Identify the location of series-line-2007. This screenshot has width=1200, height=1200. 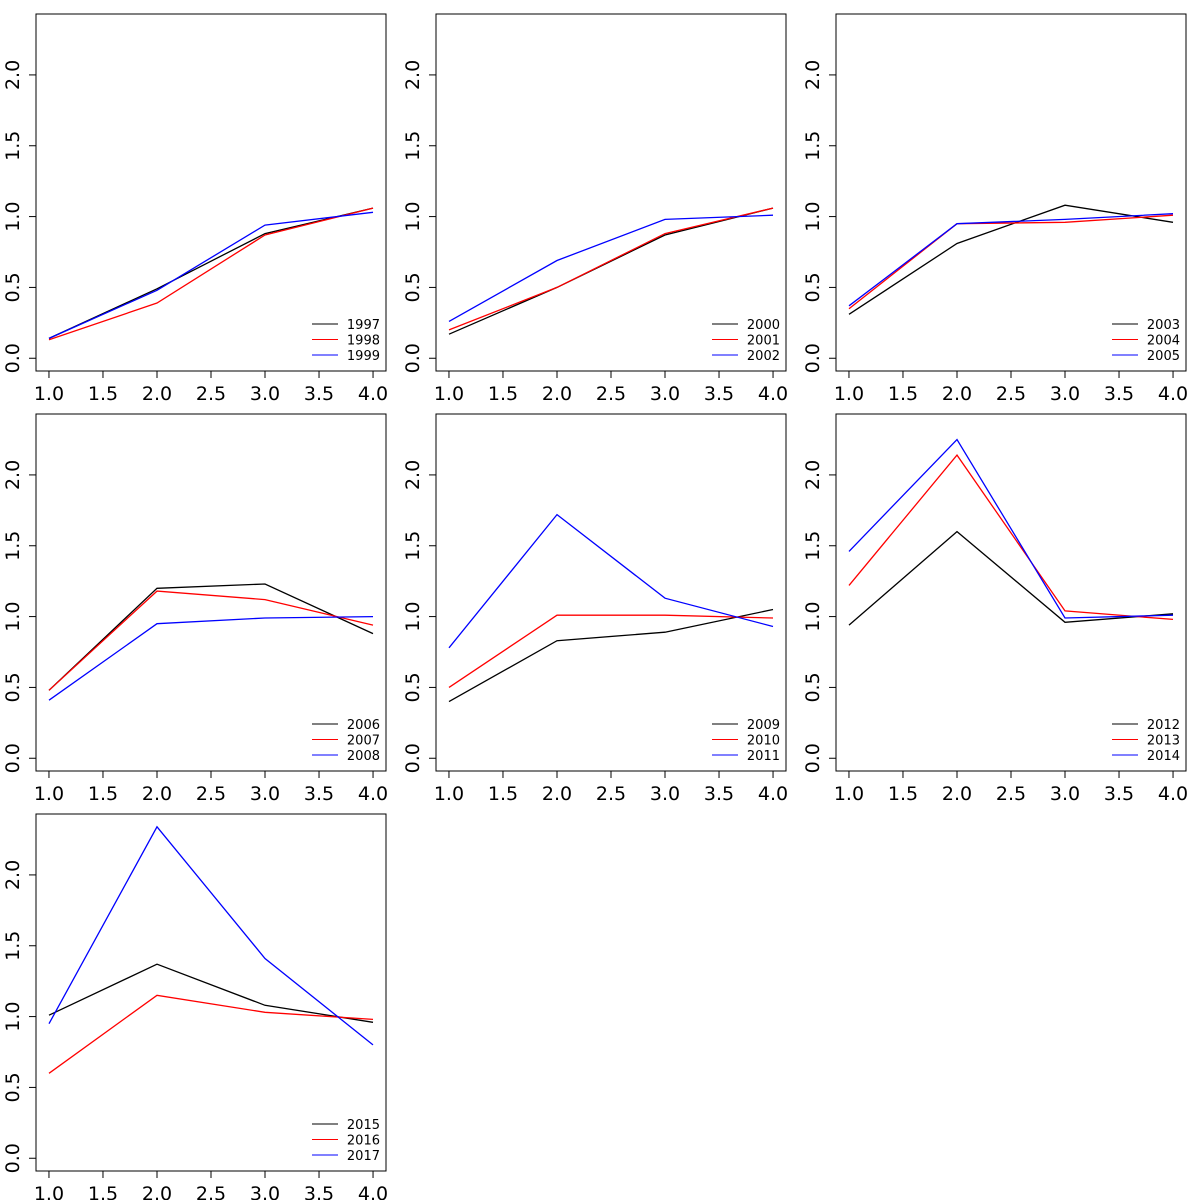
(211, 640).